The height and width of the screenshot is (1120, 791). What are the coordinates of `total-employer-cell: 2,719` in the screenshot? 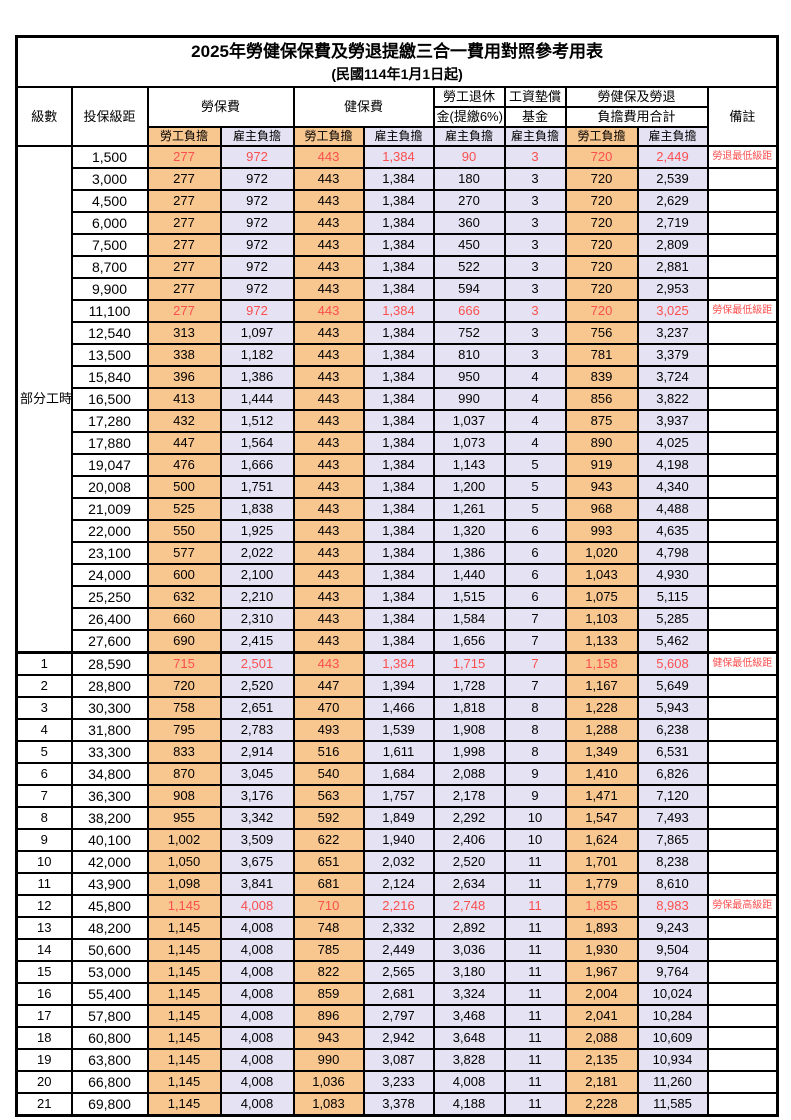 It's located at (672, 223).